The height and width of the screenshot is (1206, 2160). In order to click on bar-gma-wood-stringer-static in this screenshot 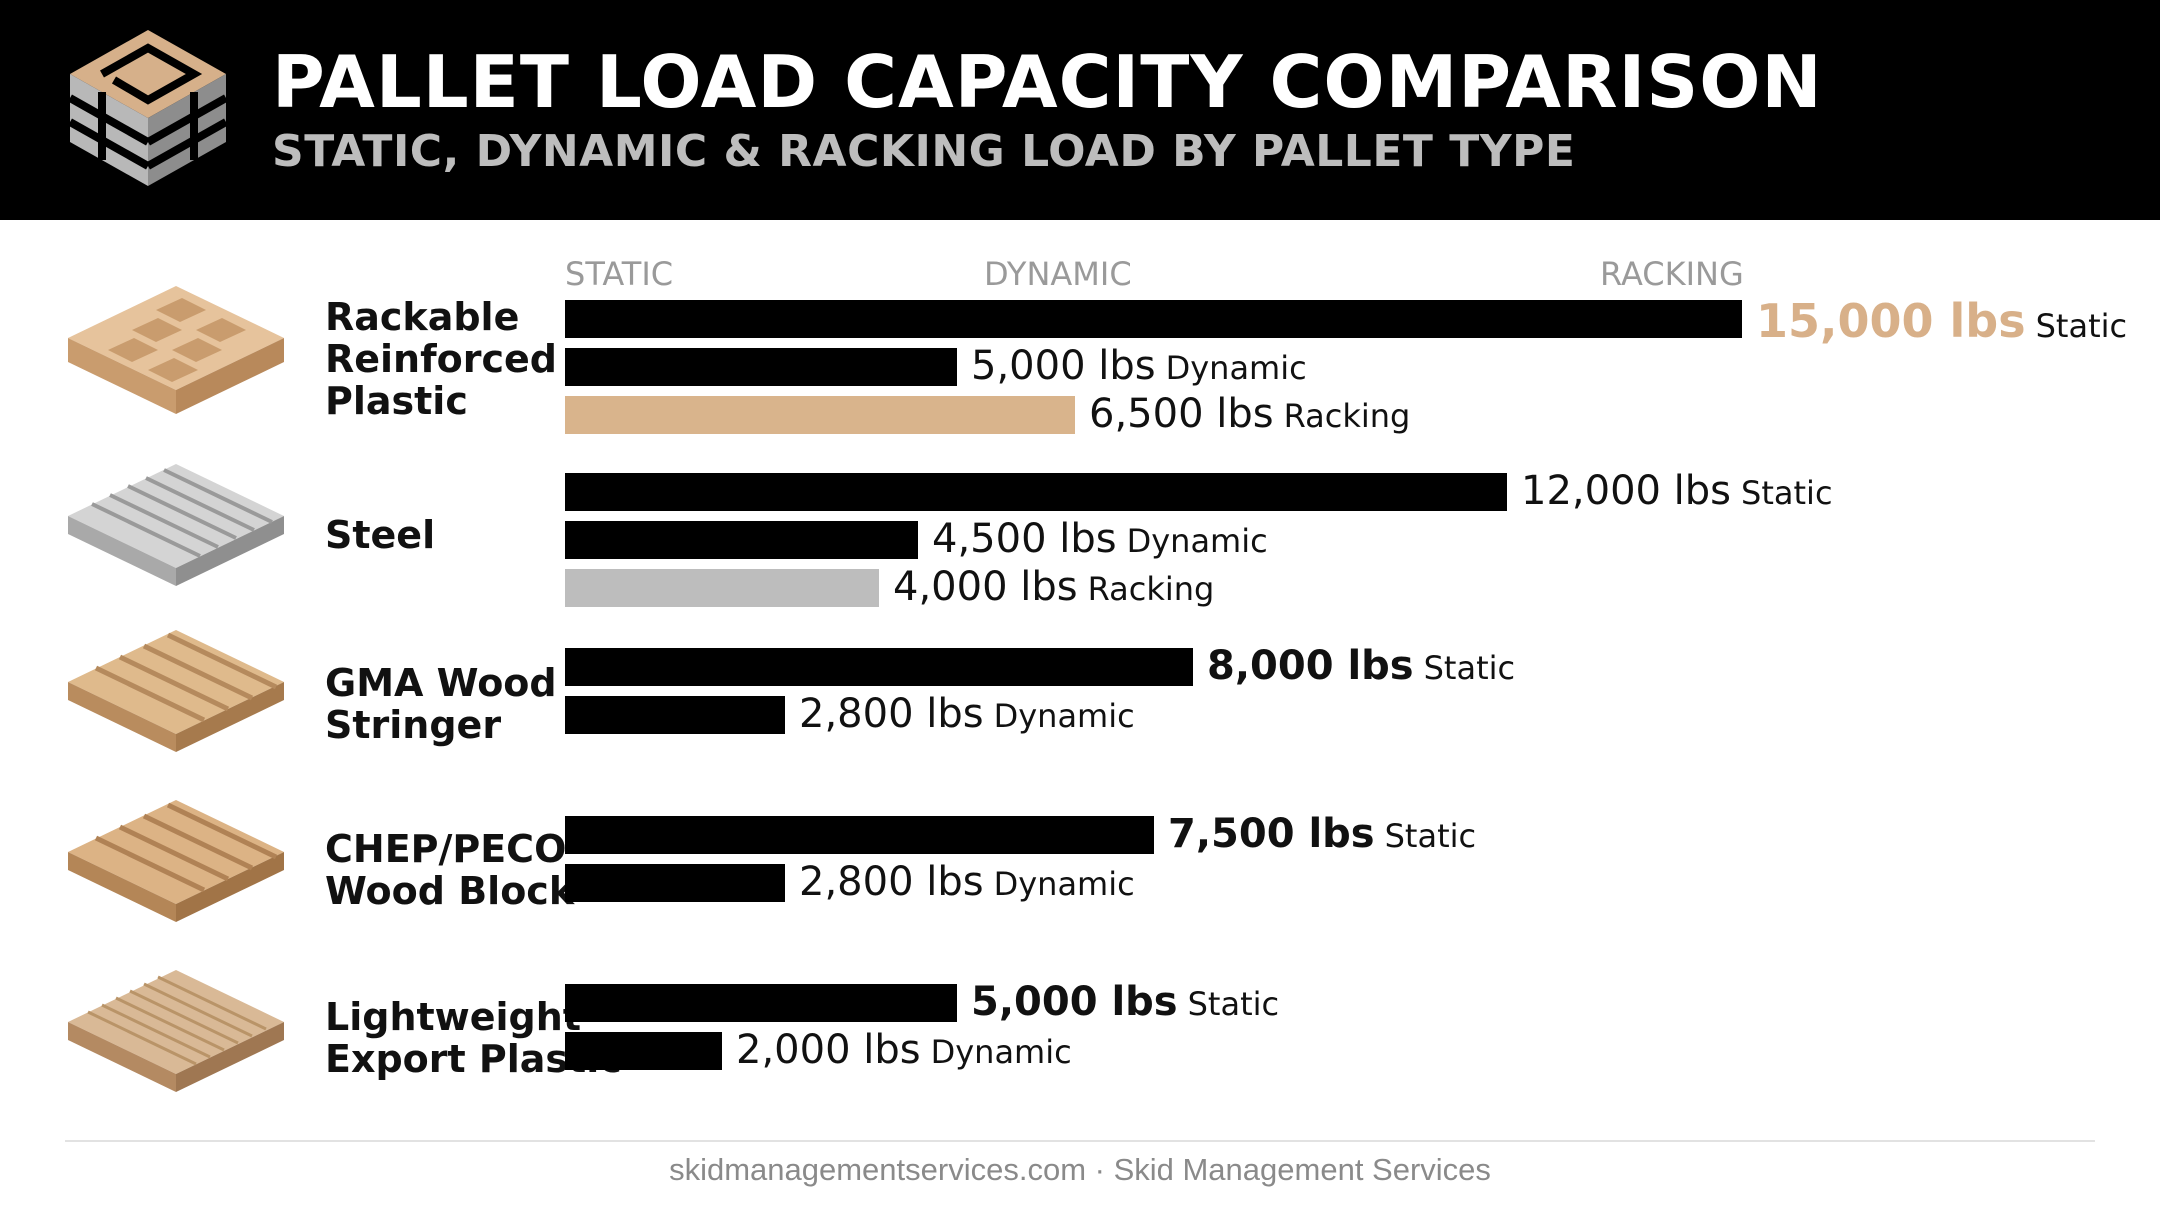, I will do `click(879, 667)`.